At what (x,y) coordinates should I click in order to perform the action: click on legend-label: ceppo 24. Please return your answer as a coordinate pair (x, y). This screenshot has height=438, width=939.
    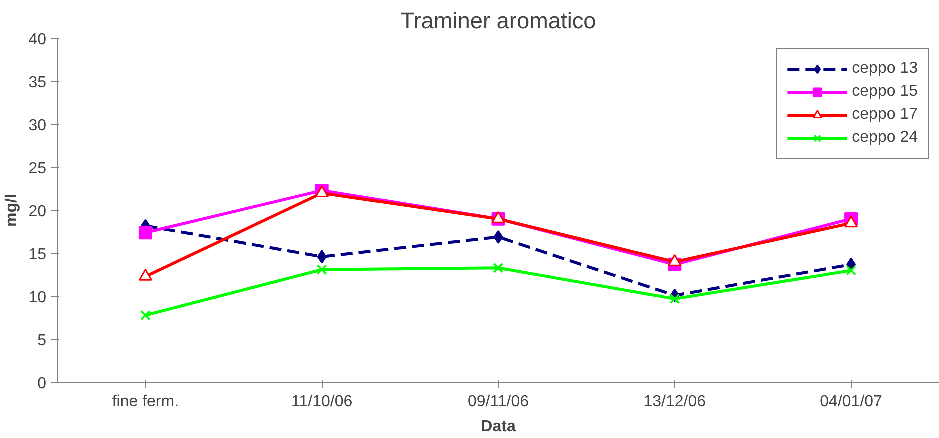
    Looking at the image, I should click on (885, 138).